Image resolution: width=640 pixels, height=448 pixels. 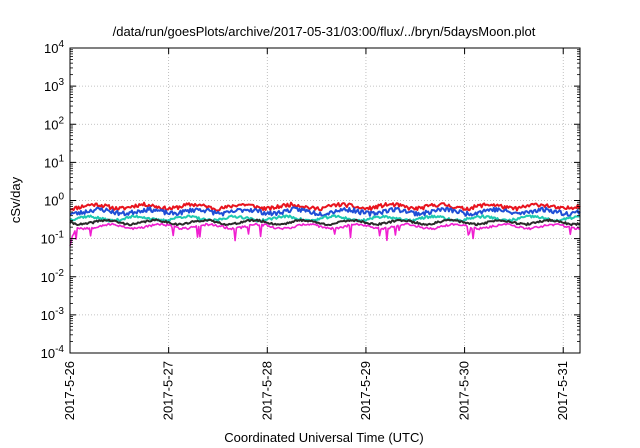 What do you see at coordinates (53, 276) in the screenshot?
I see `y-tick-label: 10⁻²` at bounding box center [53, 276].